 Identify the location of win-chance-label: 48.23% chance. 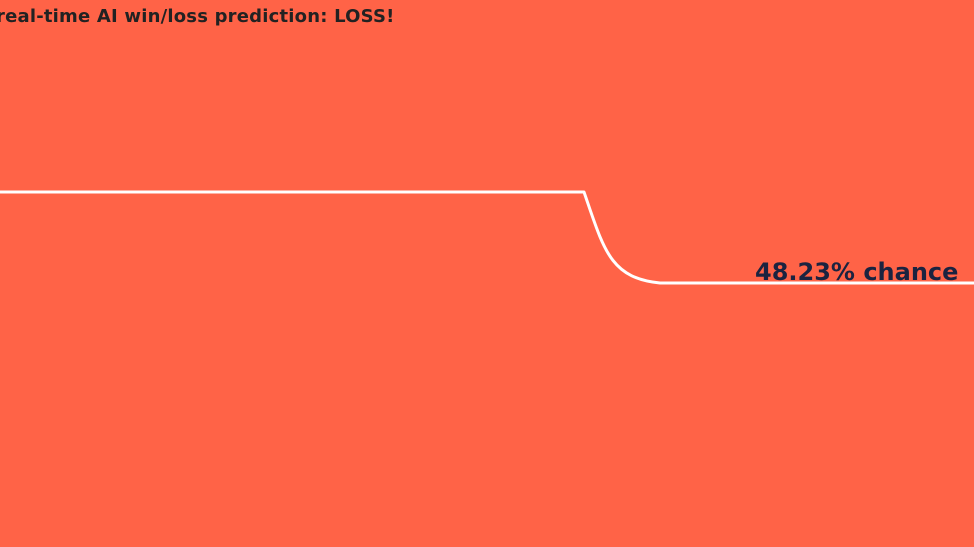
(857, 272).